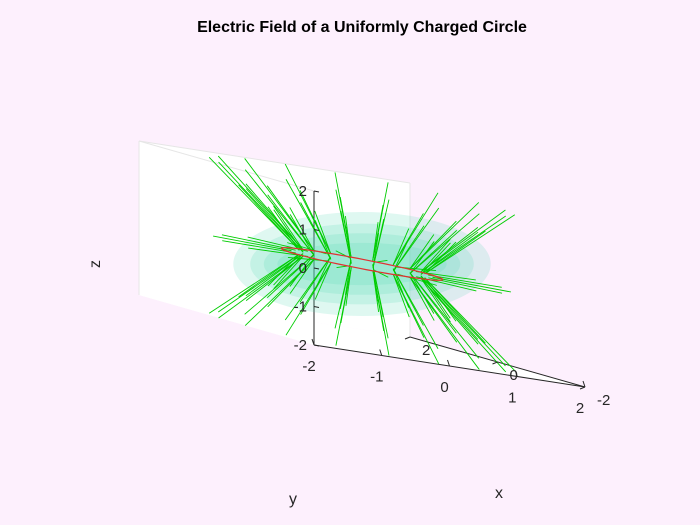 The width and height of the screenshot is (700, 525). Describe the element at coordinates (293, 499) in the screenshot. I see `y-axis-label: y` at that location.